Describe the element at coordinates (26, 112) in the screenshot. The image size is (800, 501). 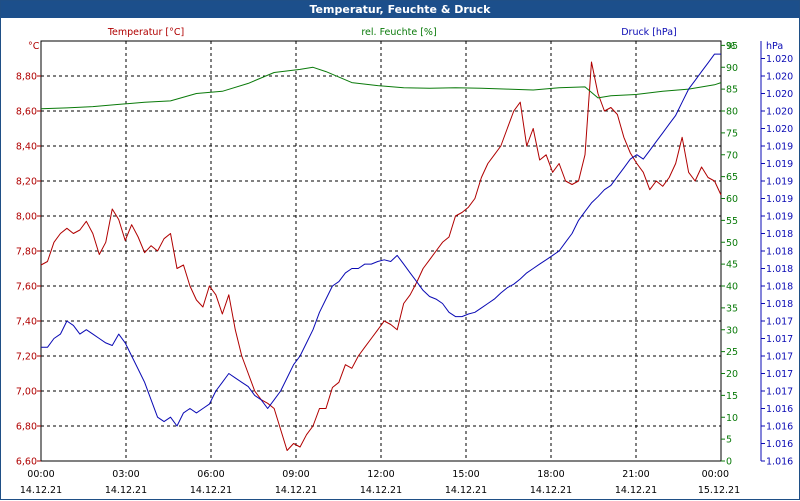
I see `temperature-tick-label: 8,60` at that location.